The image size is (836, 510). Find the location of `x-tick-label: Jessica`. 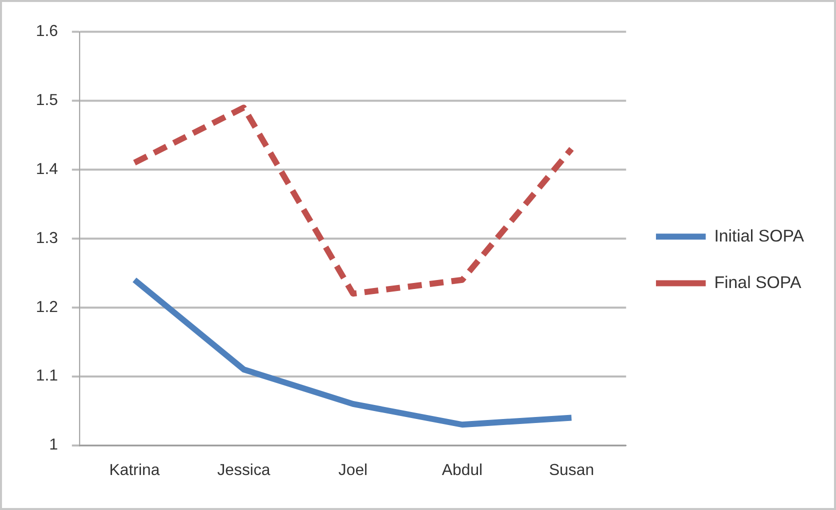

x-tick-label: Jessica is located at coordinates (243, 471).